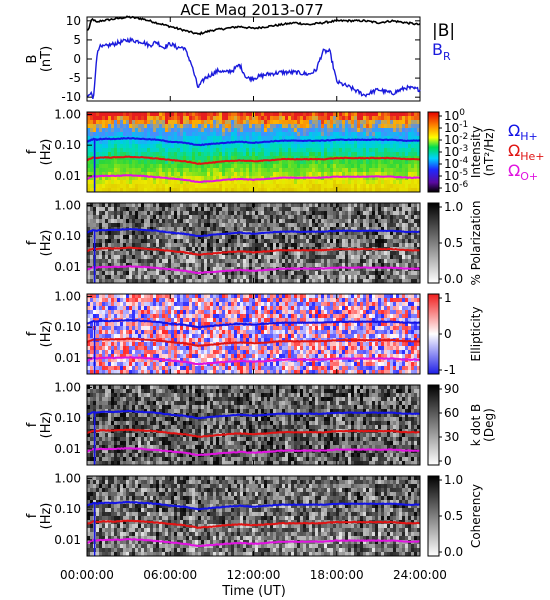 The image size is (550, 600). I want to click on colorbar-tick-label: 10-6, so click(456, 187).